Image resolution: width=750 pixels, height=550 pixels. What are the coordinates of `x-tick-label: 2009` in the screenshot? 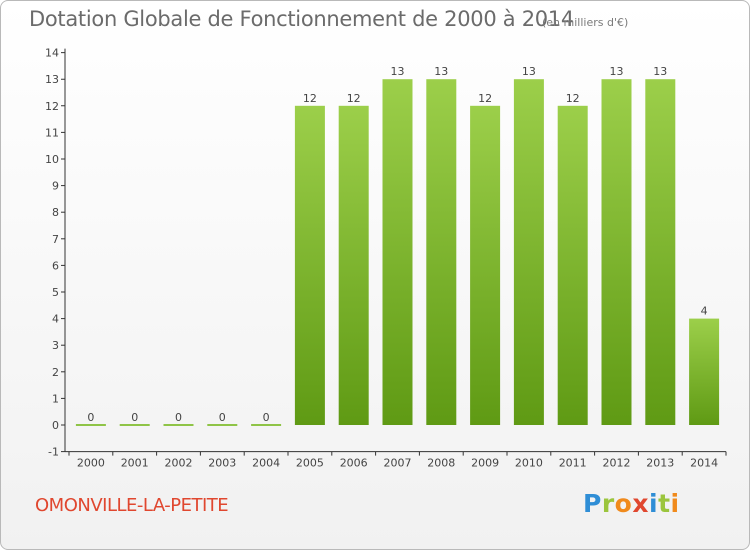 It's located at (485, 463).